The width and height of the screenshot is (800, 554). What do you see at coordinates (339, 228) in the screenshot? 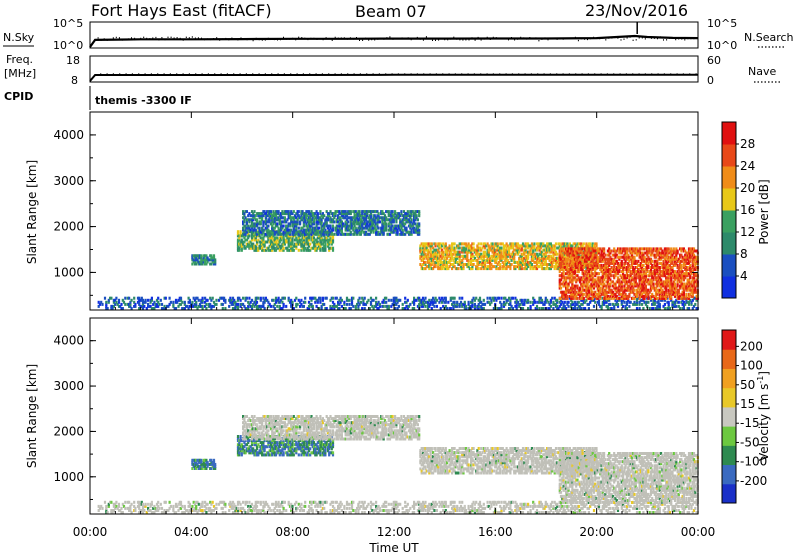
I see `power-cell-2085` at bounding box center [339, 228].